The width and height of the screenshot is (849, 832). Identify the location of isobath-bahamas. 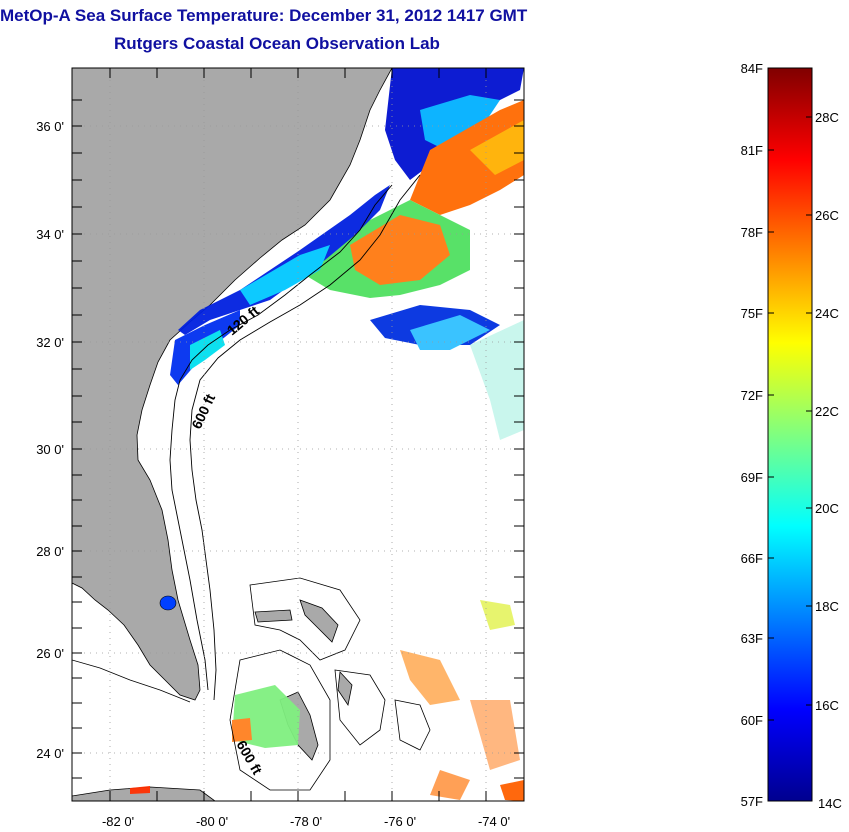
(305, 619).